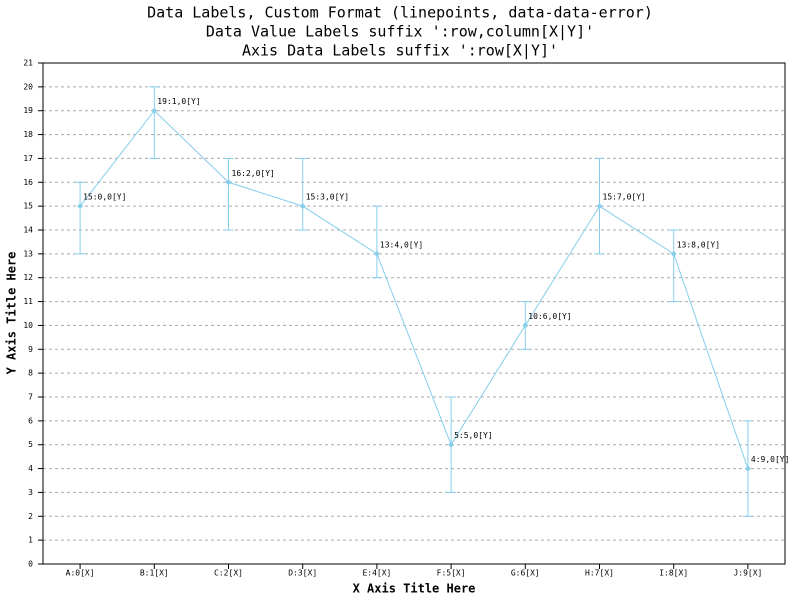 Image resolution: width=800 pixels, height=600 pixels. Describe the element at coordinates (28, 206) in the screenshot. I see `y-tick-label: 15` at that location.